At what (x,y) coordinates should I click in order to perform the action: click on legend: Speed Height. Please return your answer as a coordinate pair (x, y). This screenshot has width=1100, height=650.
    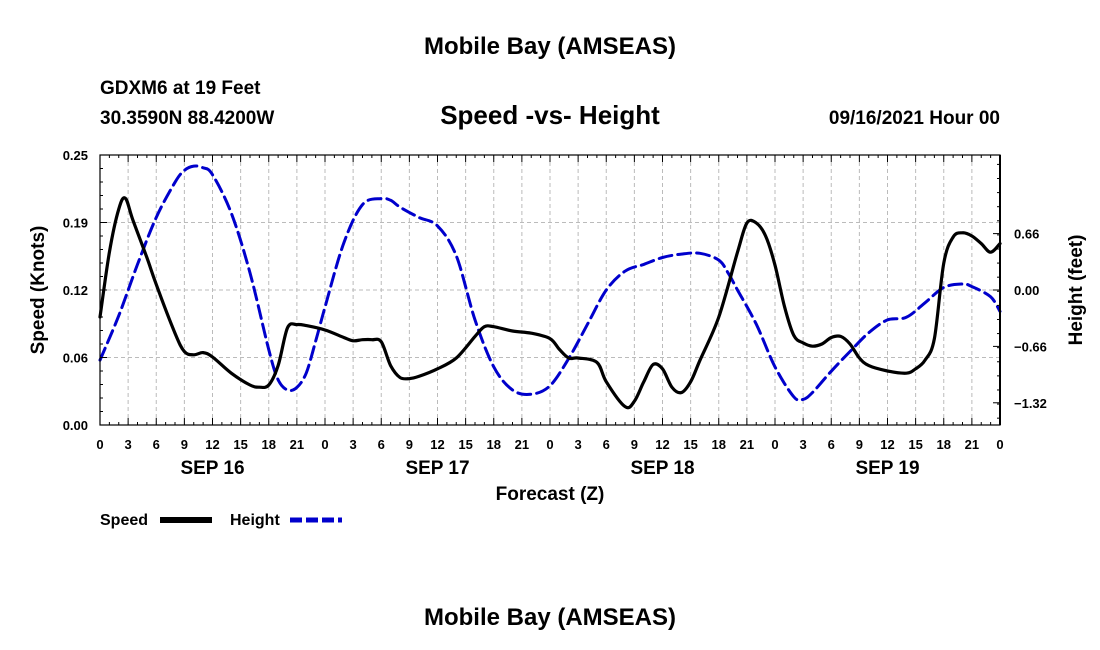
    Looking at the image, I should click on (221, 520).